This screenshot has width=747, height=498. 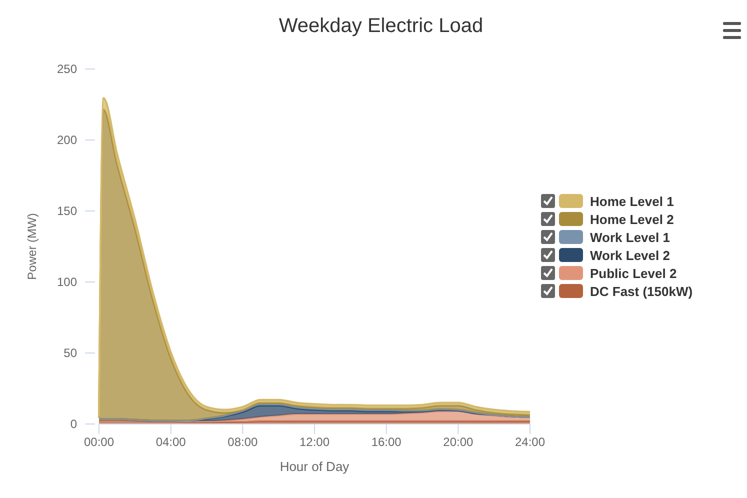 I want to click on x-tick-label: 24:00, so click(x=530, y=442).